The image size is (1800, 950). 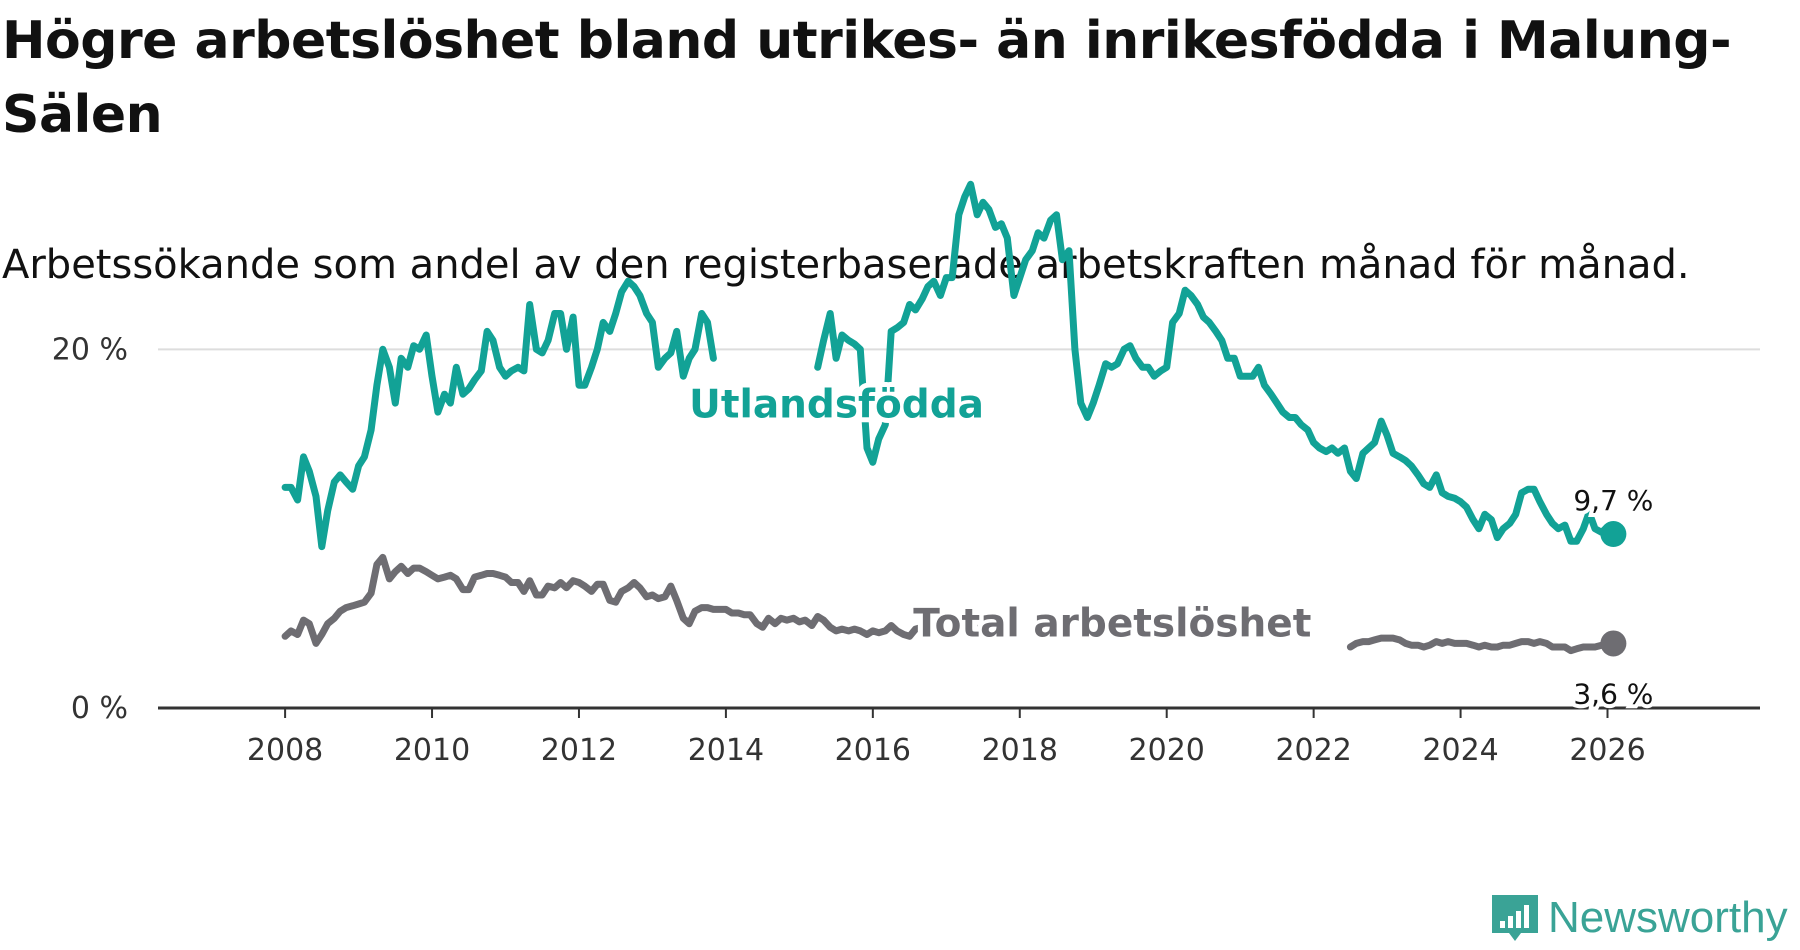 I want to click on y-tick-label: 0 %, so click(x=99, y=708).